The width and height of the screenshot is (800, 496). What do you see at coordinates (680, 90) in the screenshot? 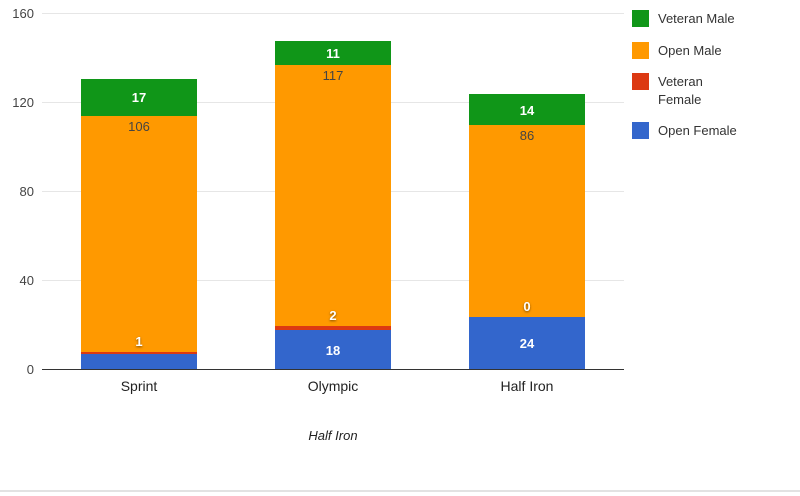
I see `legend-label: Veteran Female` at bounding box center [680, 90].